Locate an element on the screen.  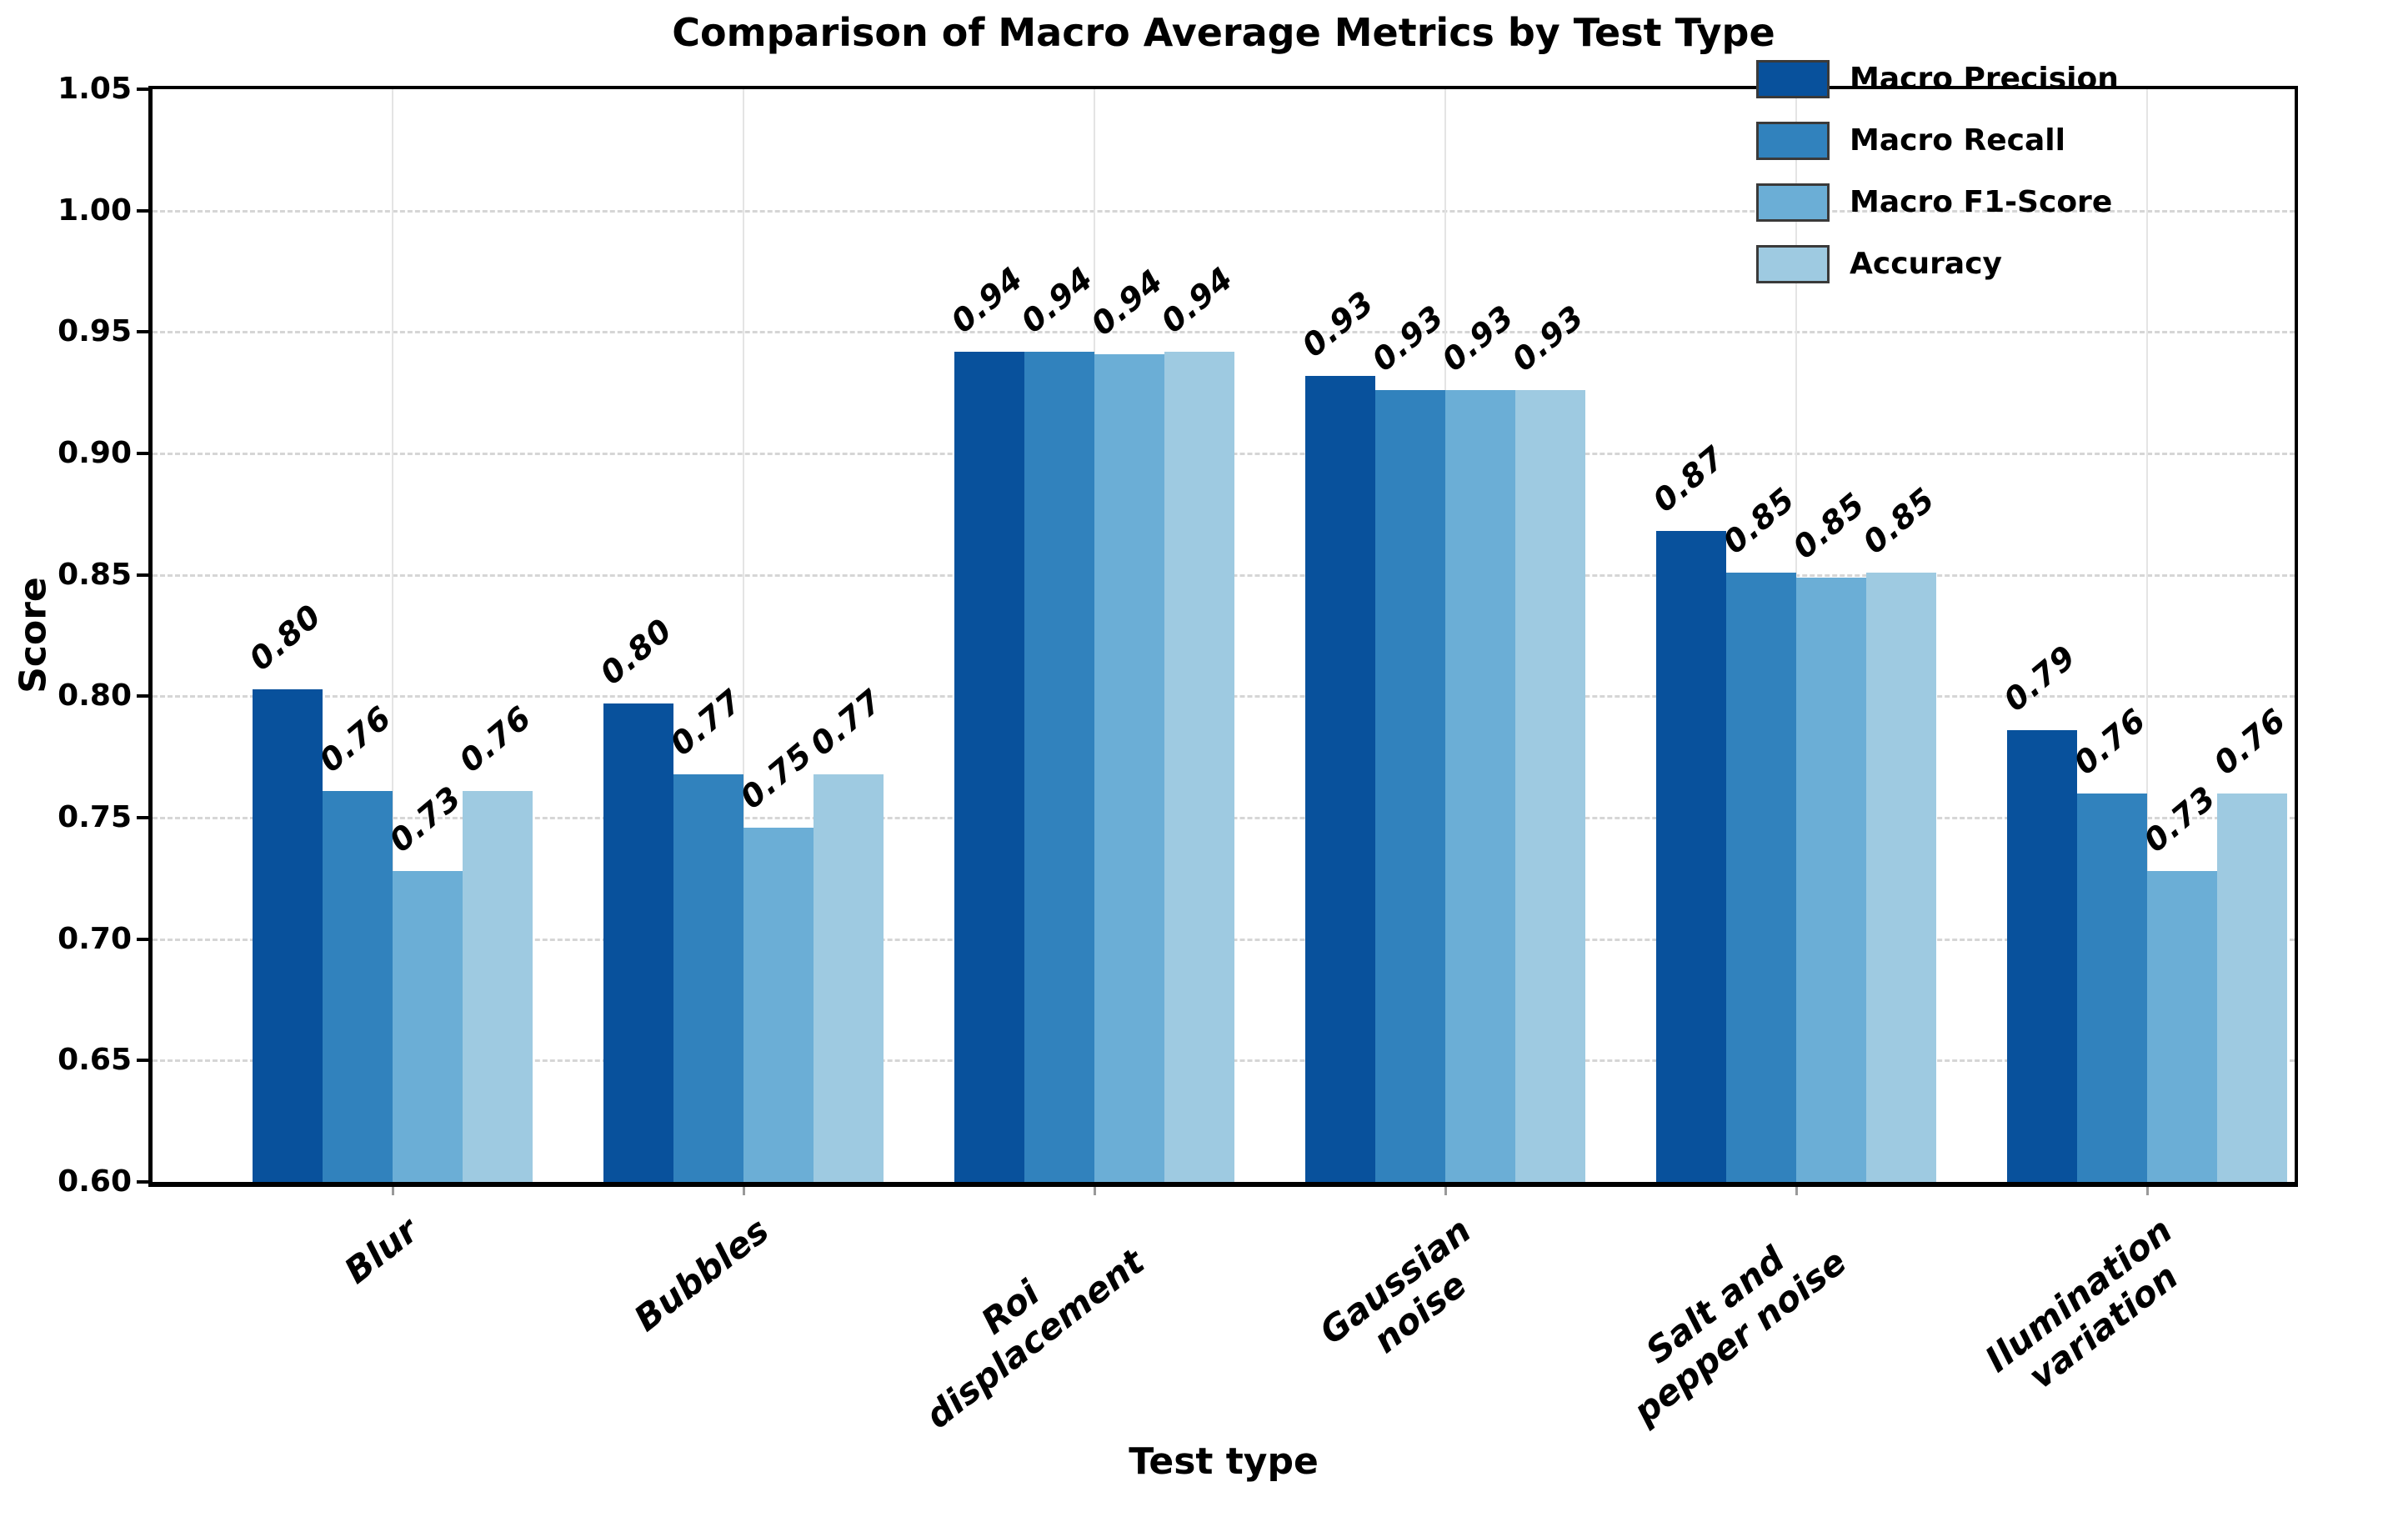
legend-item-macro-f1-score: Macro F1-Score is located at coordinates (1937, 202).